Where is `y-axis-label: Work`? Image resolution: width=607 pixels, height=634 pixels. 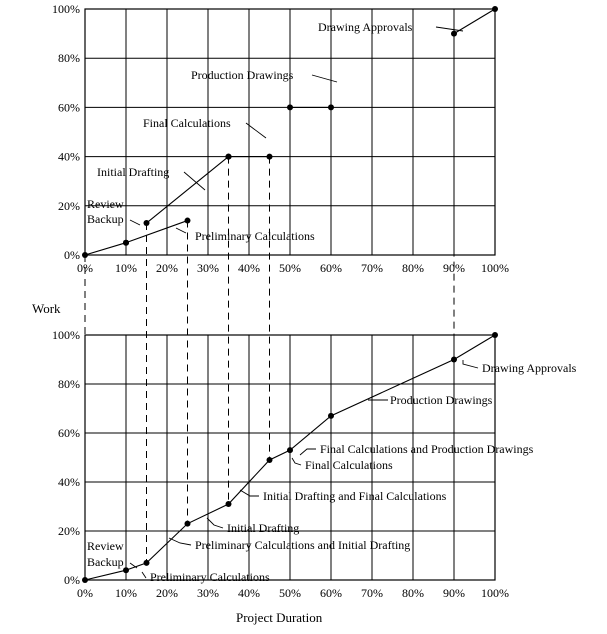 y-axis-label: Work is located at coordinates (46, 308).